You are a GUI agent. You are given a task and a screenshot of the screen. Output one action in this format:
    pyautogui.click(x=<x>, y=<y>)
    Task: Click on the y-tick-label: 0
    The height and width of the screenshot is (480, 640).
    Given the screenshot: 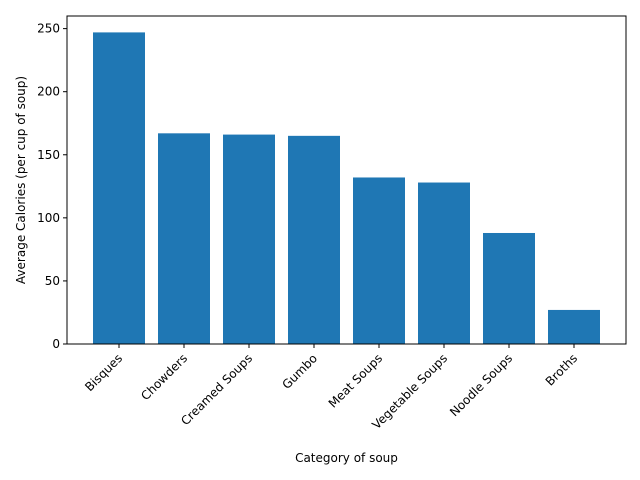 What is the action you would take?
    pyautogui.click(x=56, y=344)
    